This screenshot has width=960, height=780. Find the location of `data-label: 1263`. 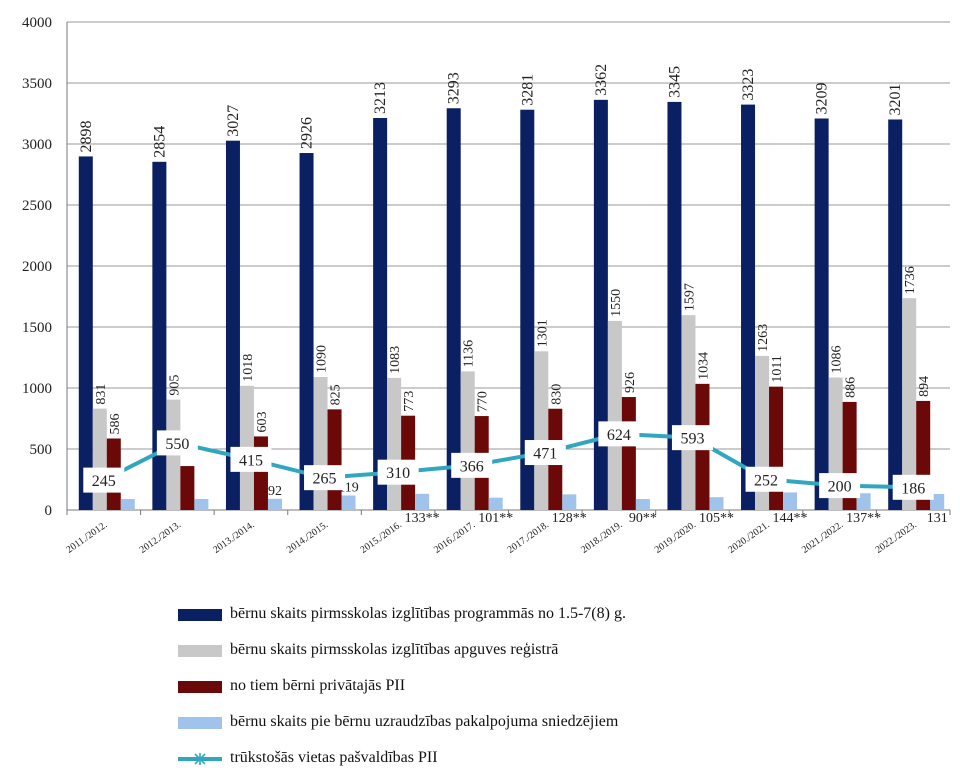

data-label: 1263 is located at coordinates (763, 338).